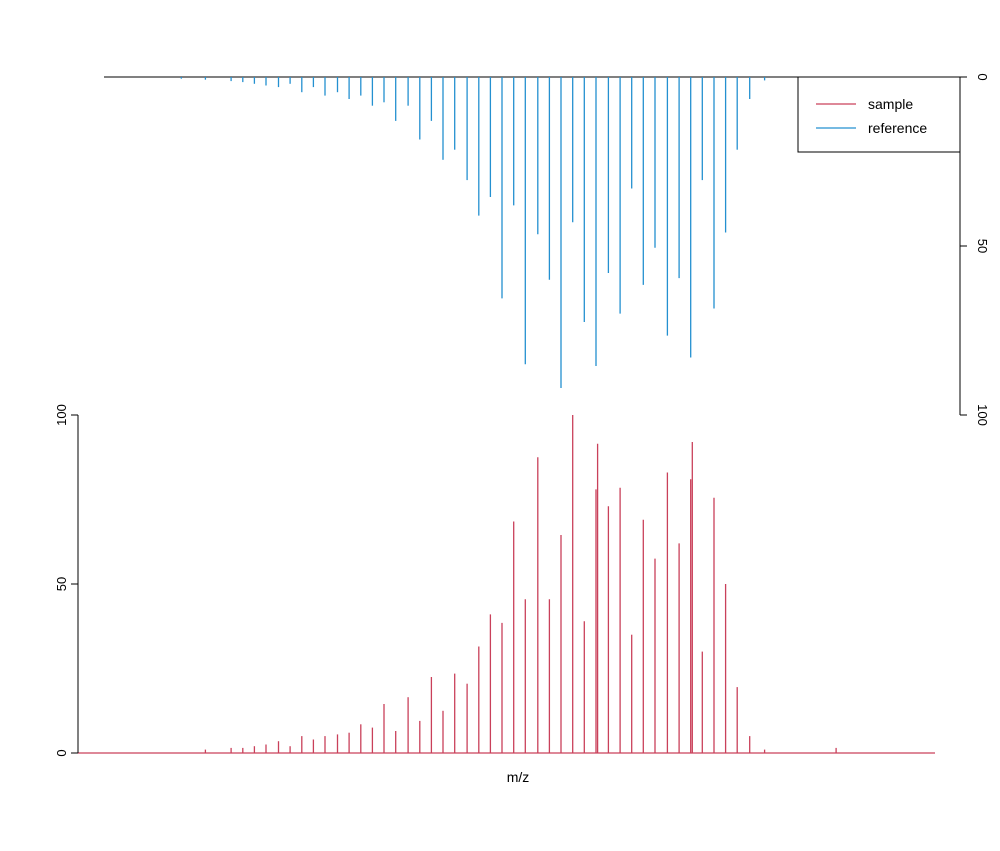  I want to click on reference-y-tick-label-100: 100, so click(982, 415).